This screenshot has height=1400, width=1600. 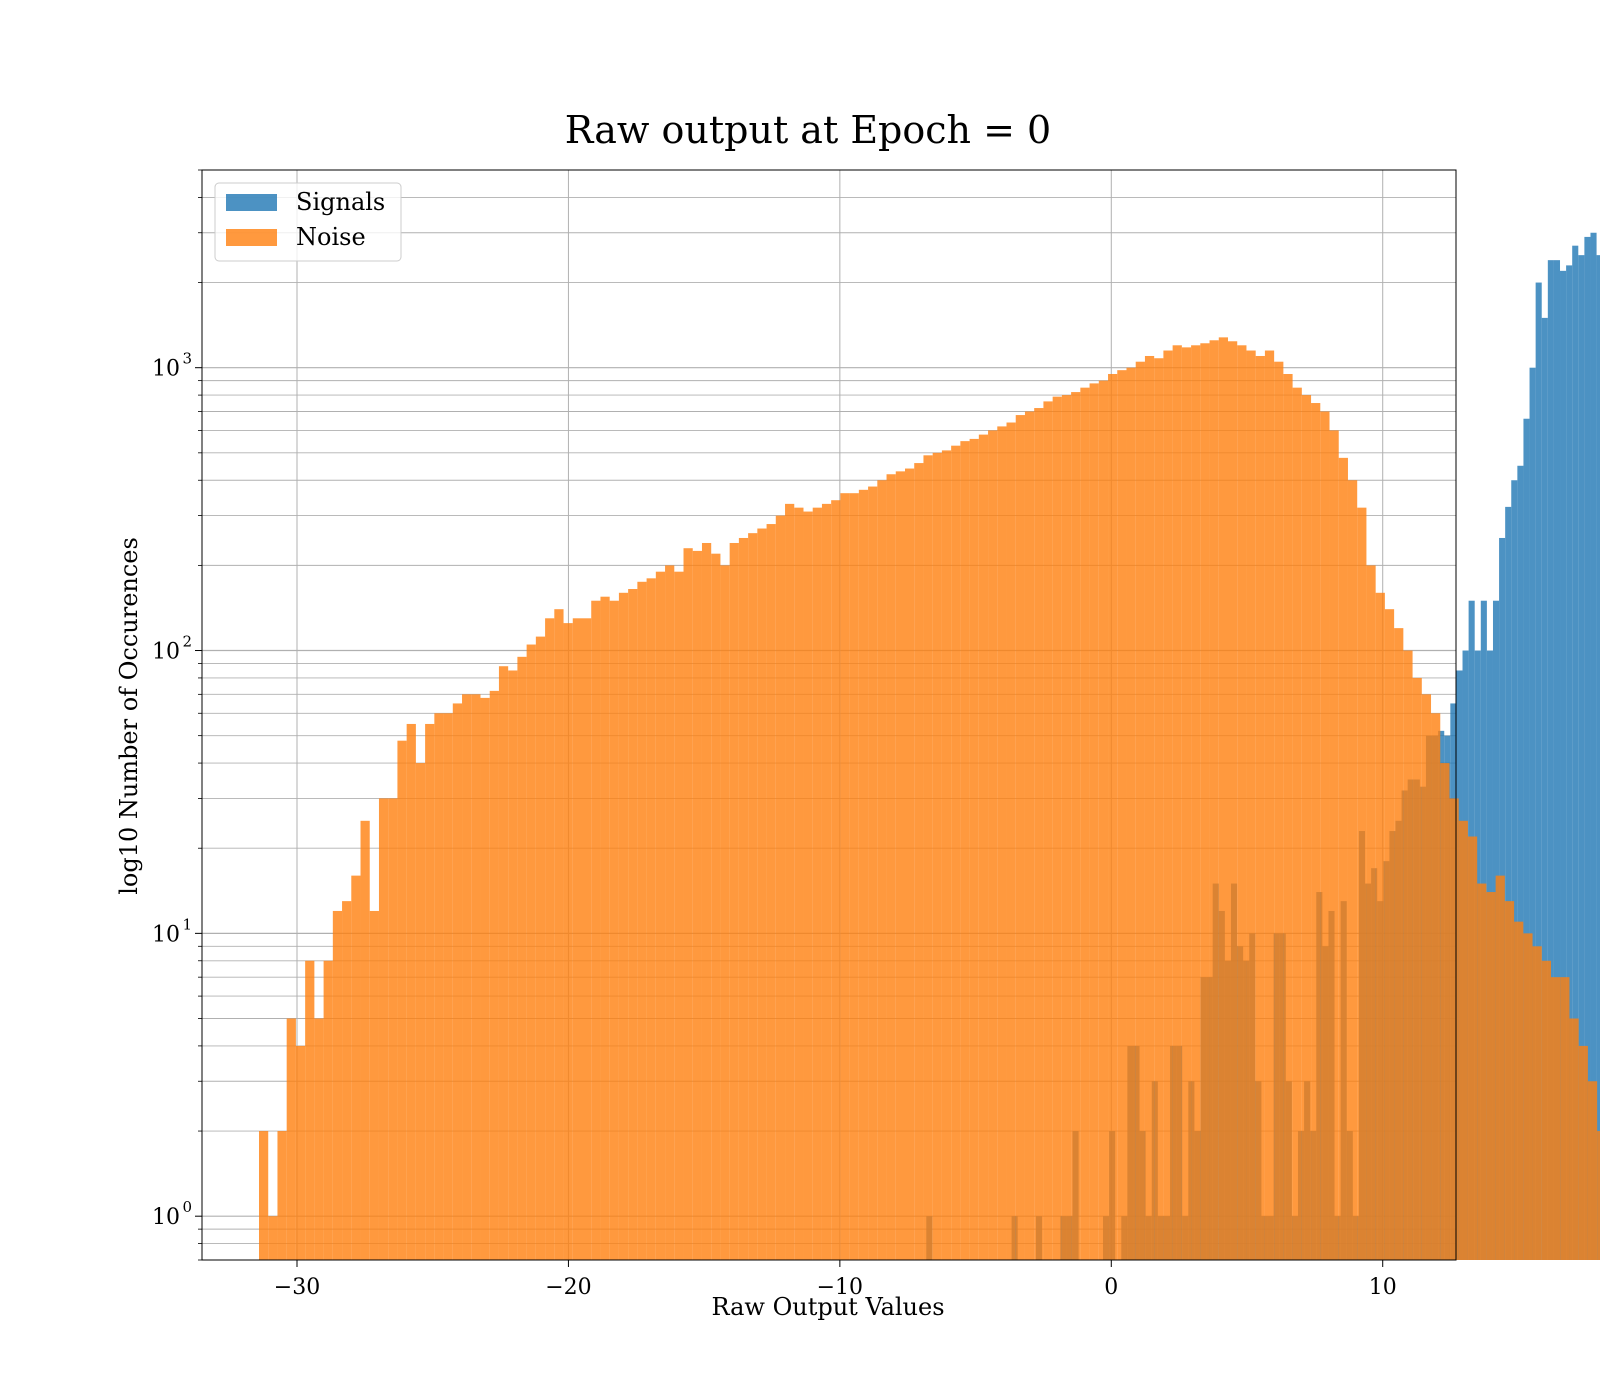 I want to click on chart-title: Raw output at Epoch = 0, so click(x=808, y=130).